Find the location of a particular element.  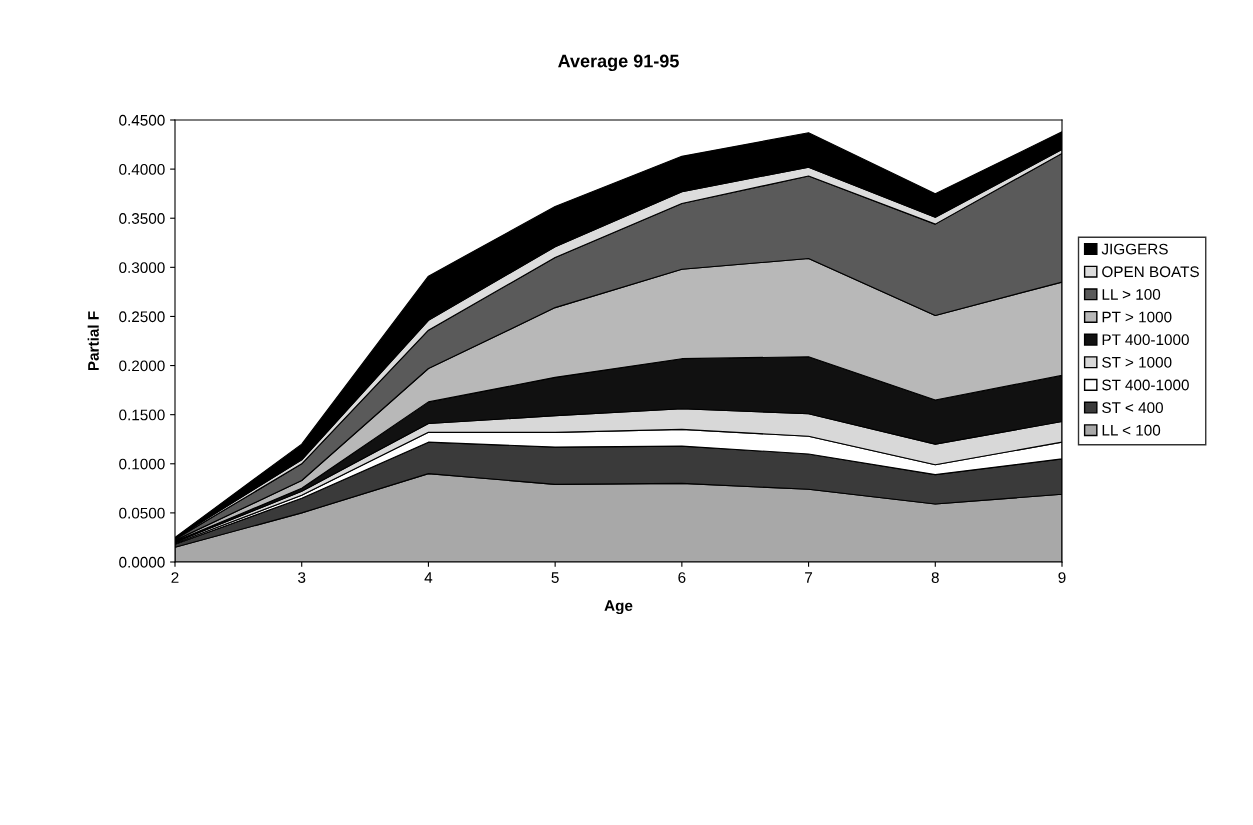

y-tick-label: 0.0500 is located at coordinates (142, 513).